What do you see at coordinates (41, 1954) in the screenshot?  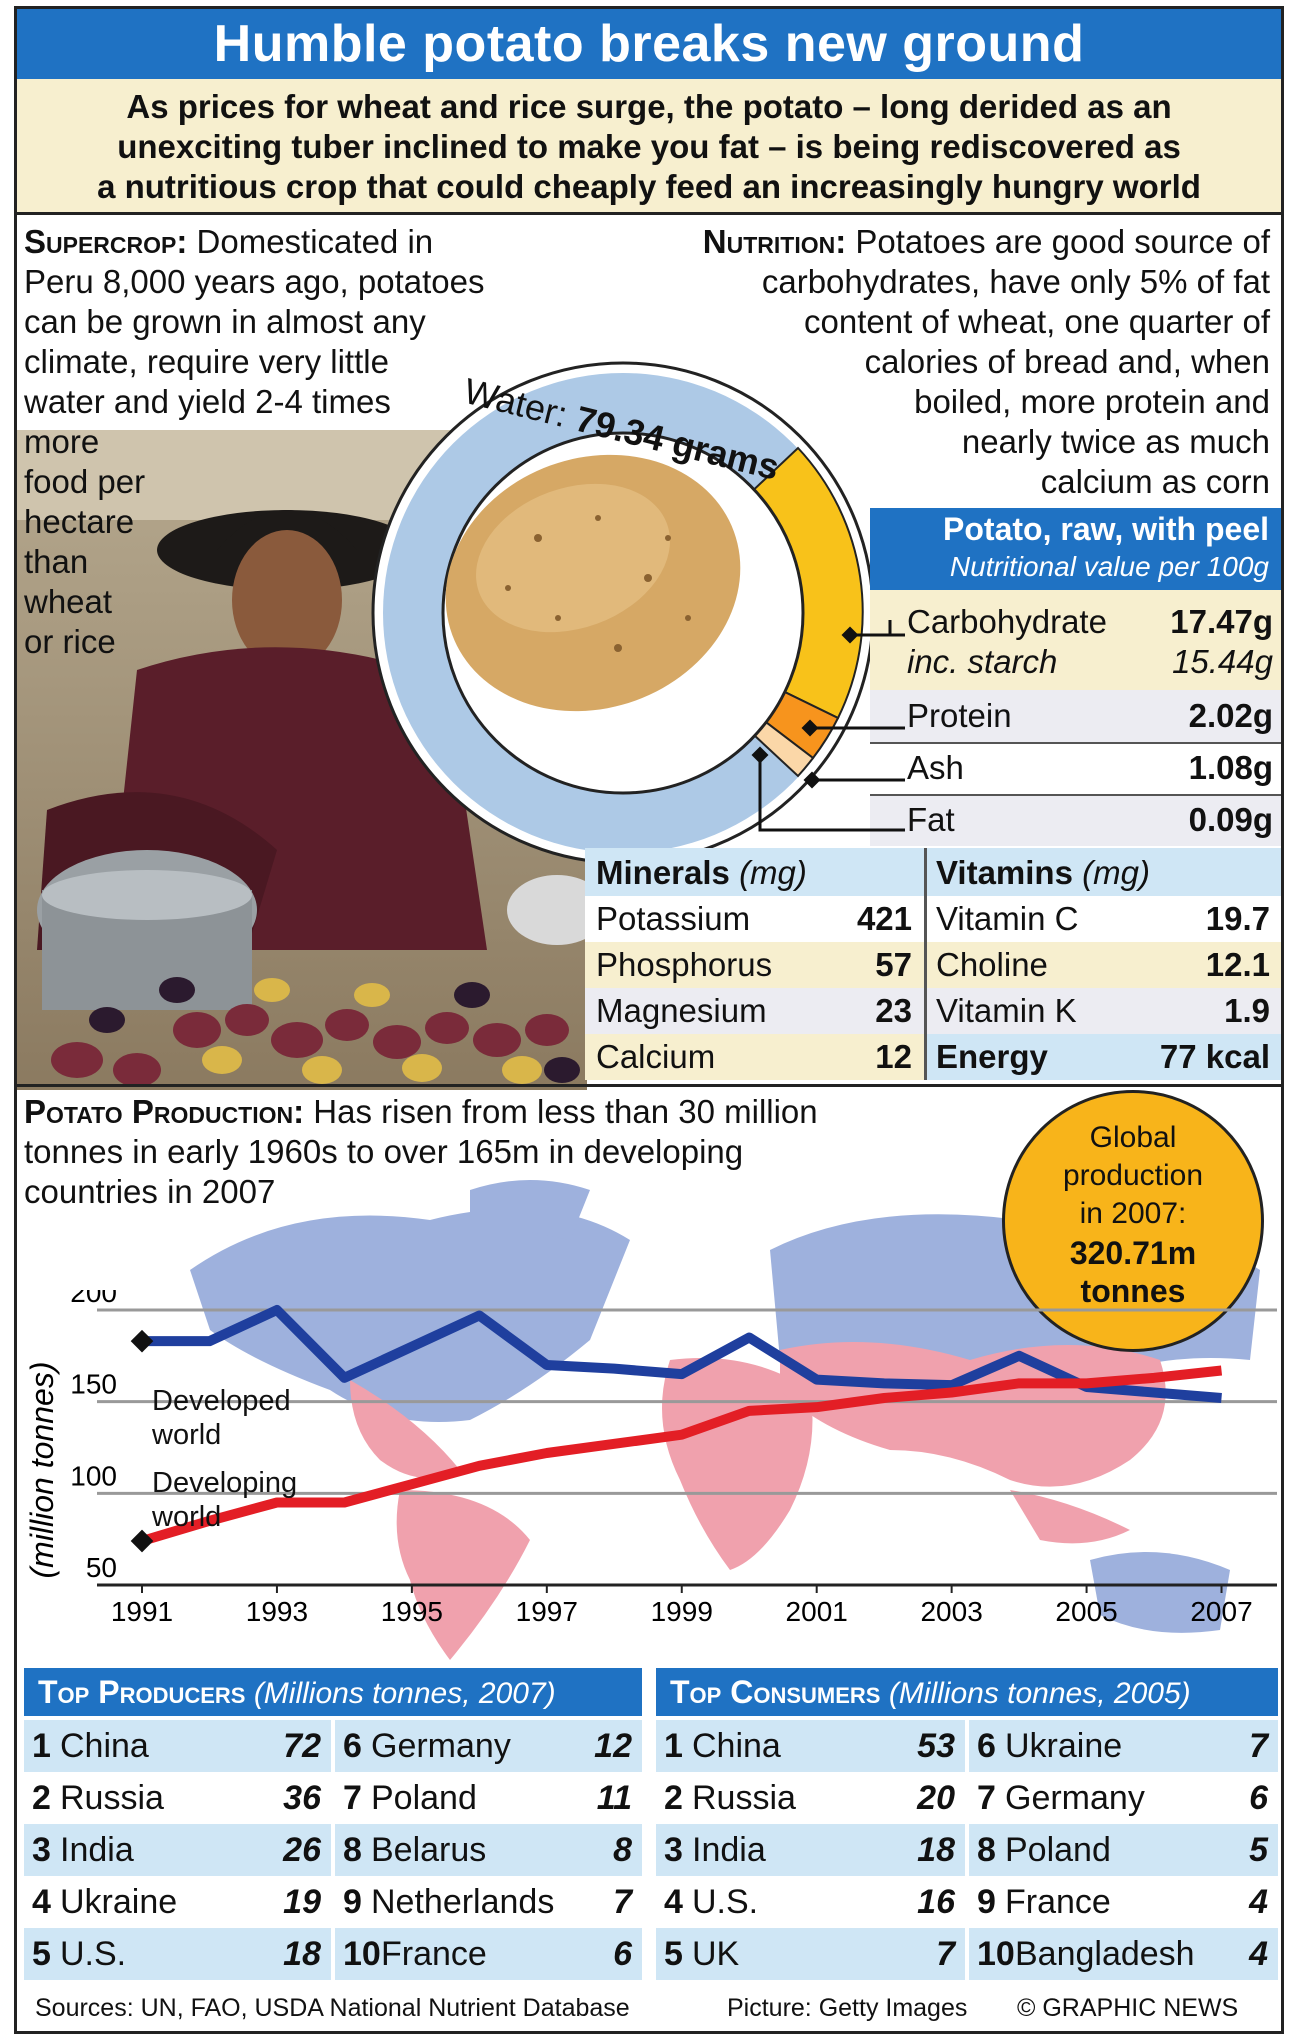 I see `rank-number: 5` at bounding box center [41, 1954].